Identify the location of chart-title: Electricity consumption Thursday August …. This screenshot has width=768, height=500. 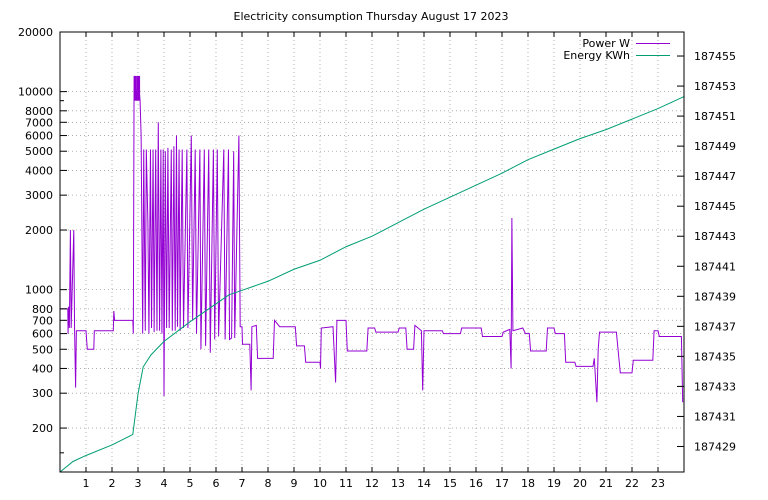
(371, 16).